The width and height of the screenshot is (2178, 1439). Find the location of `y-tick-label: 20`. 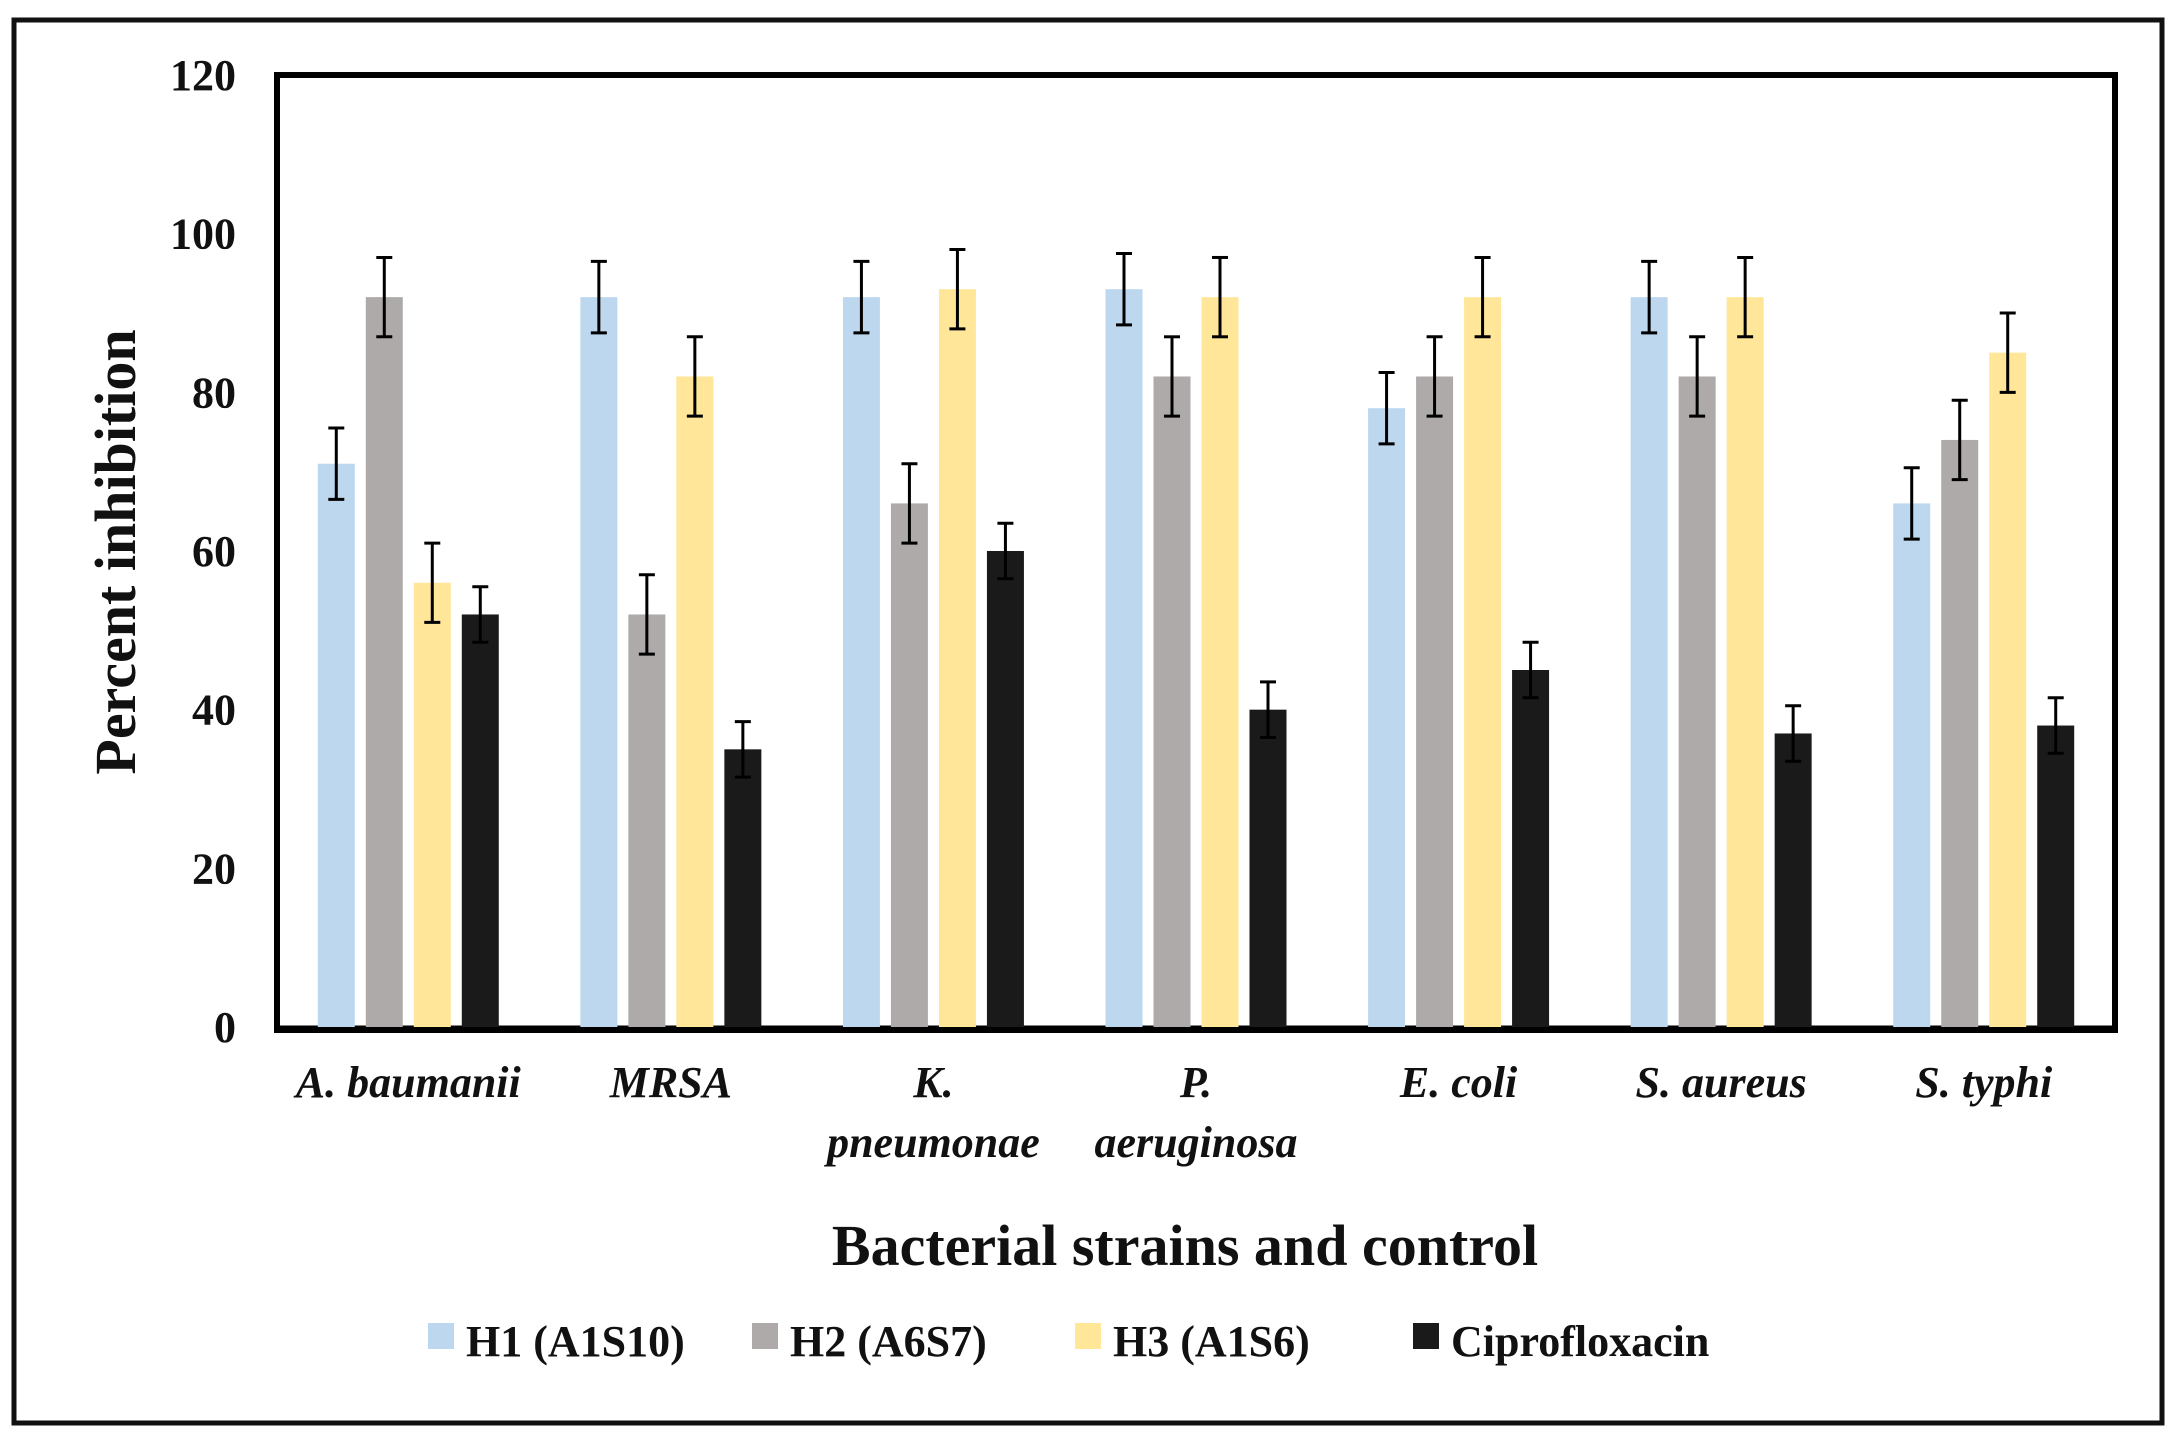

y-tick-label: 20 is located at coordinates (214, 868).